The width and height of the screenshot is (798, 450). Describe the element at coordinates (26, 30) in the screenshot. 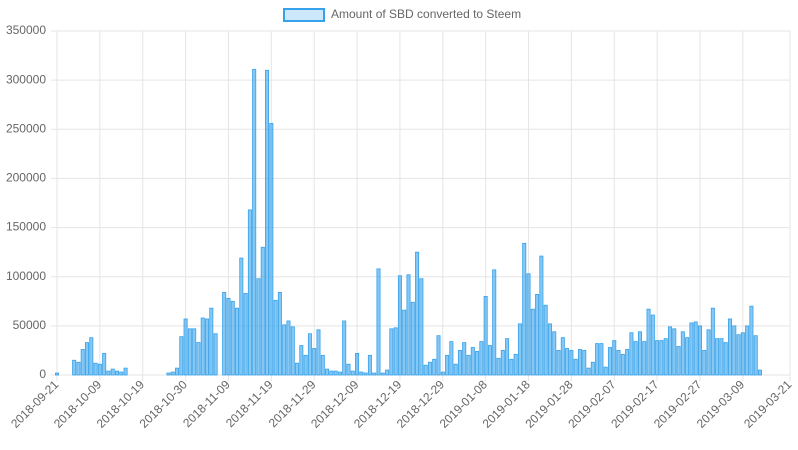

I see `y-tick-label: 350000` at that location.